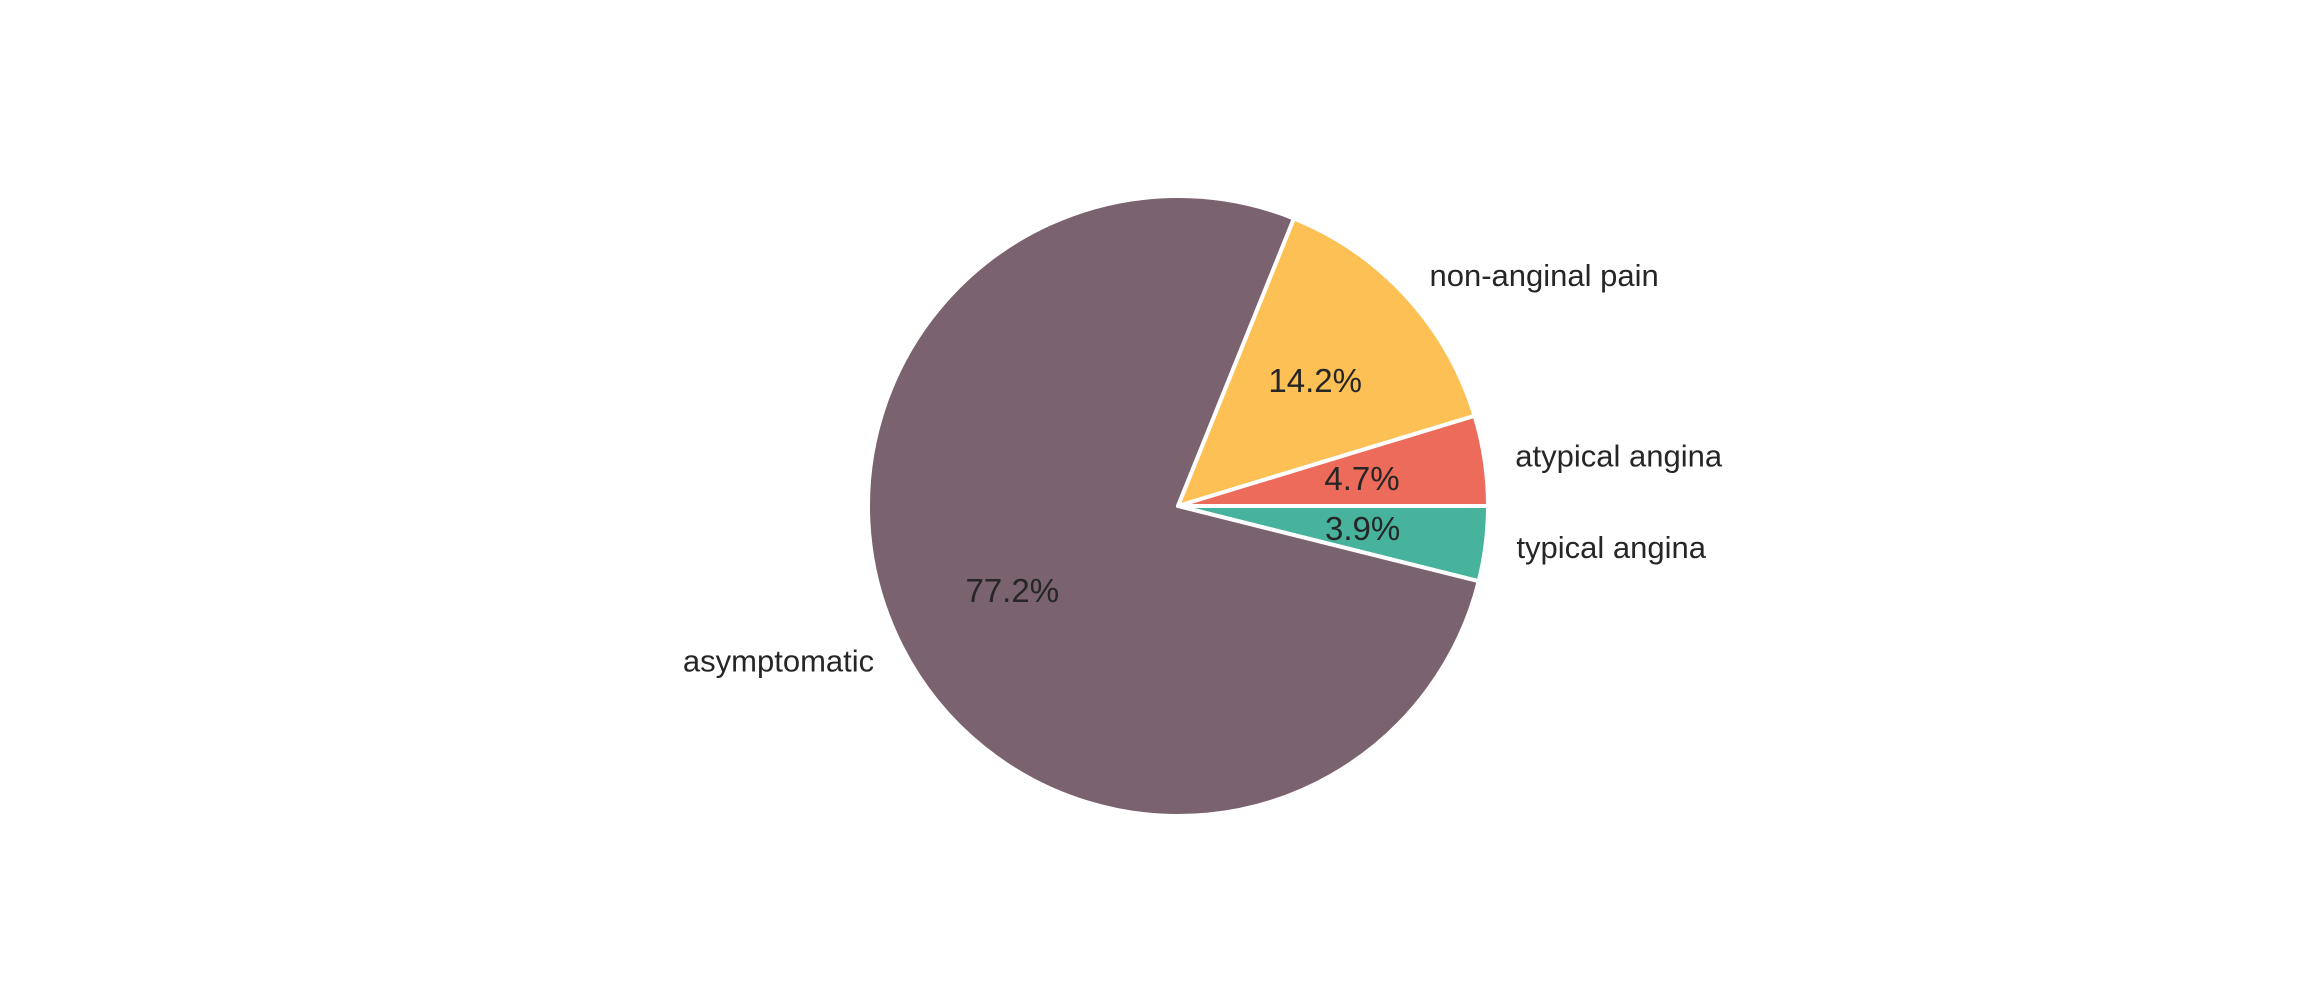 Image resolution: width=2300 pixels, height=1000 pixels. Describe the element at coordinates (1012, 590) in the screenshot. I see `slice-percent-asymptomatic: 77.2%` at that location.